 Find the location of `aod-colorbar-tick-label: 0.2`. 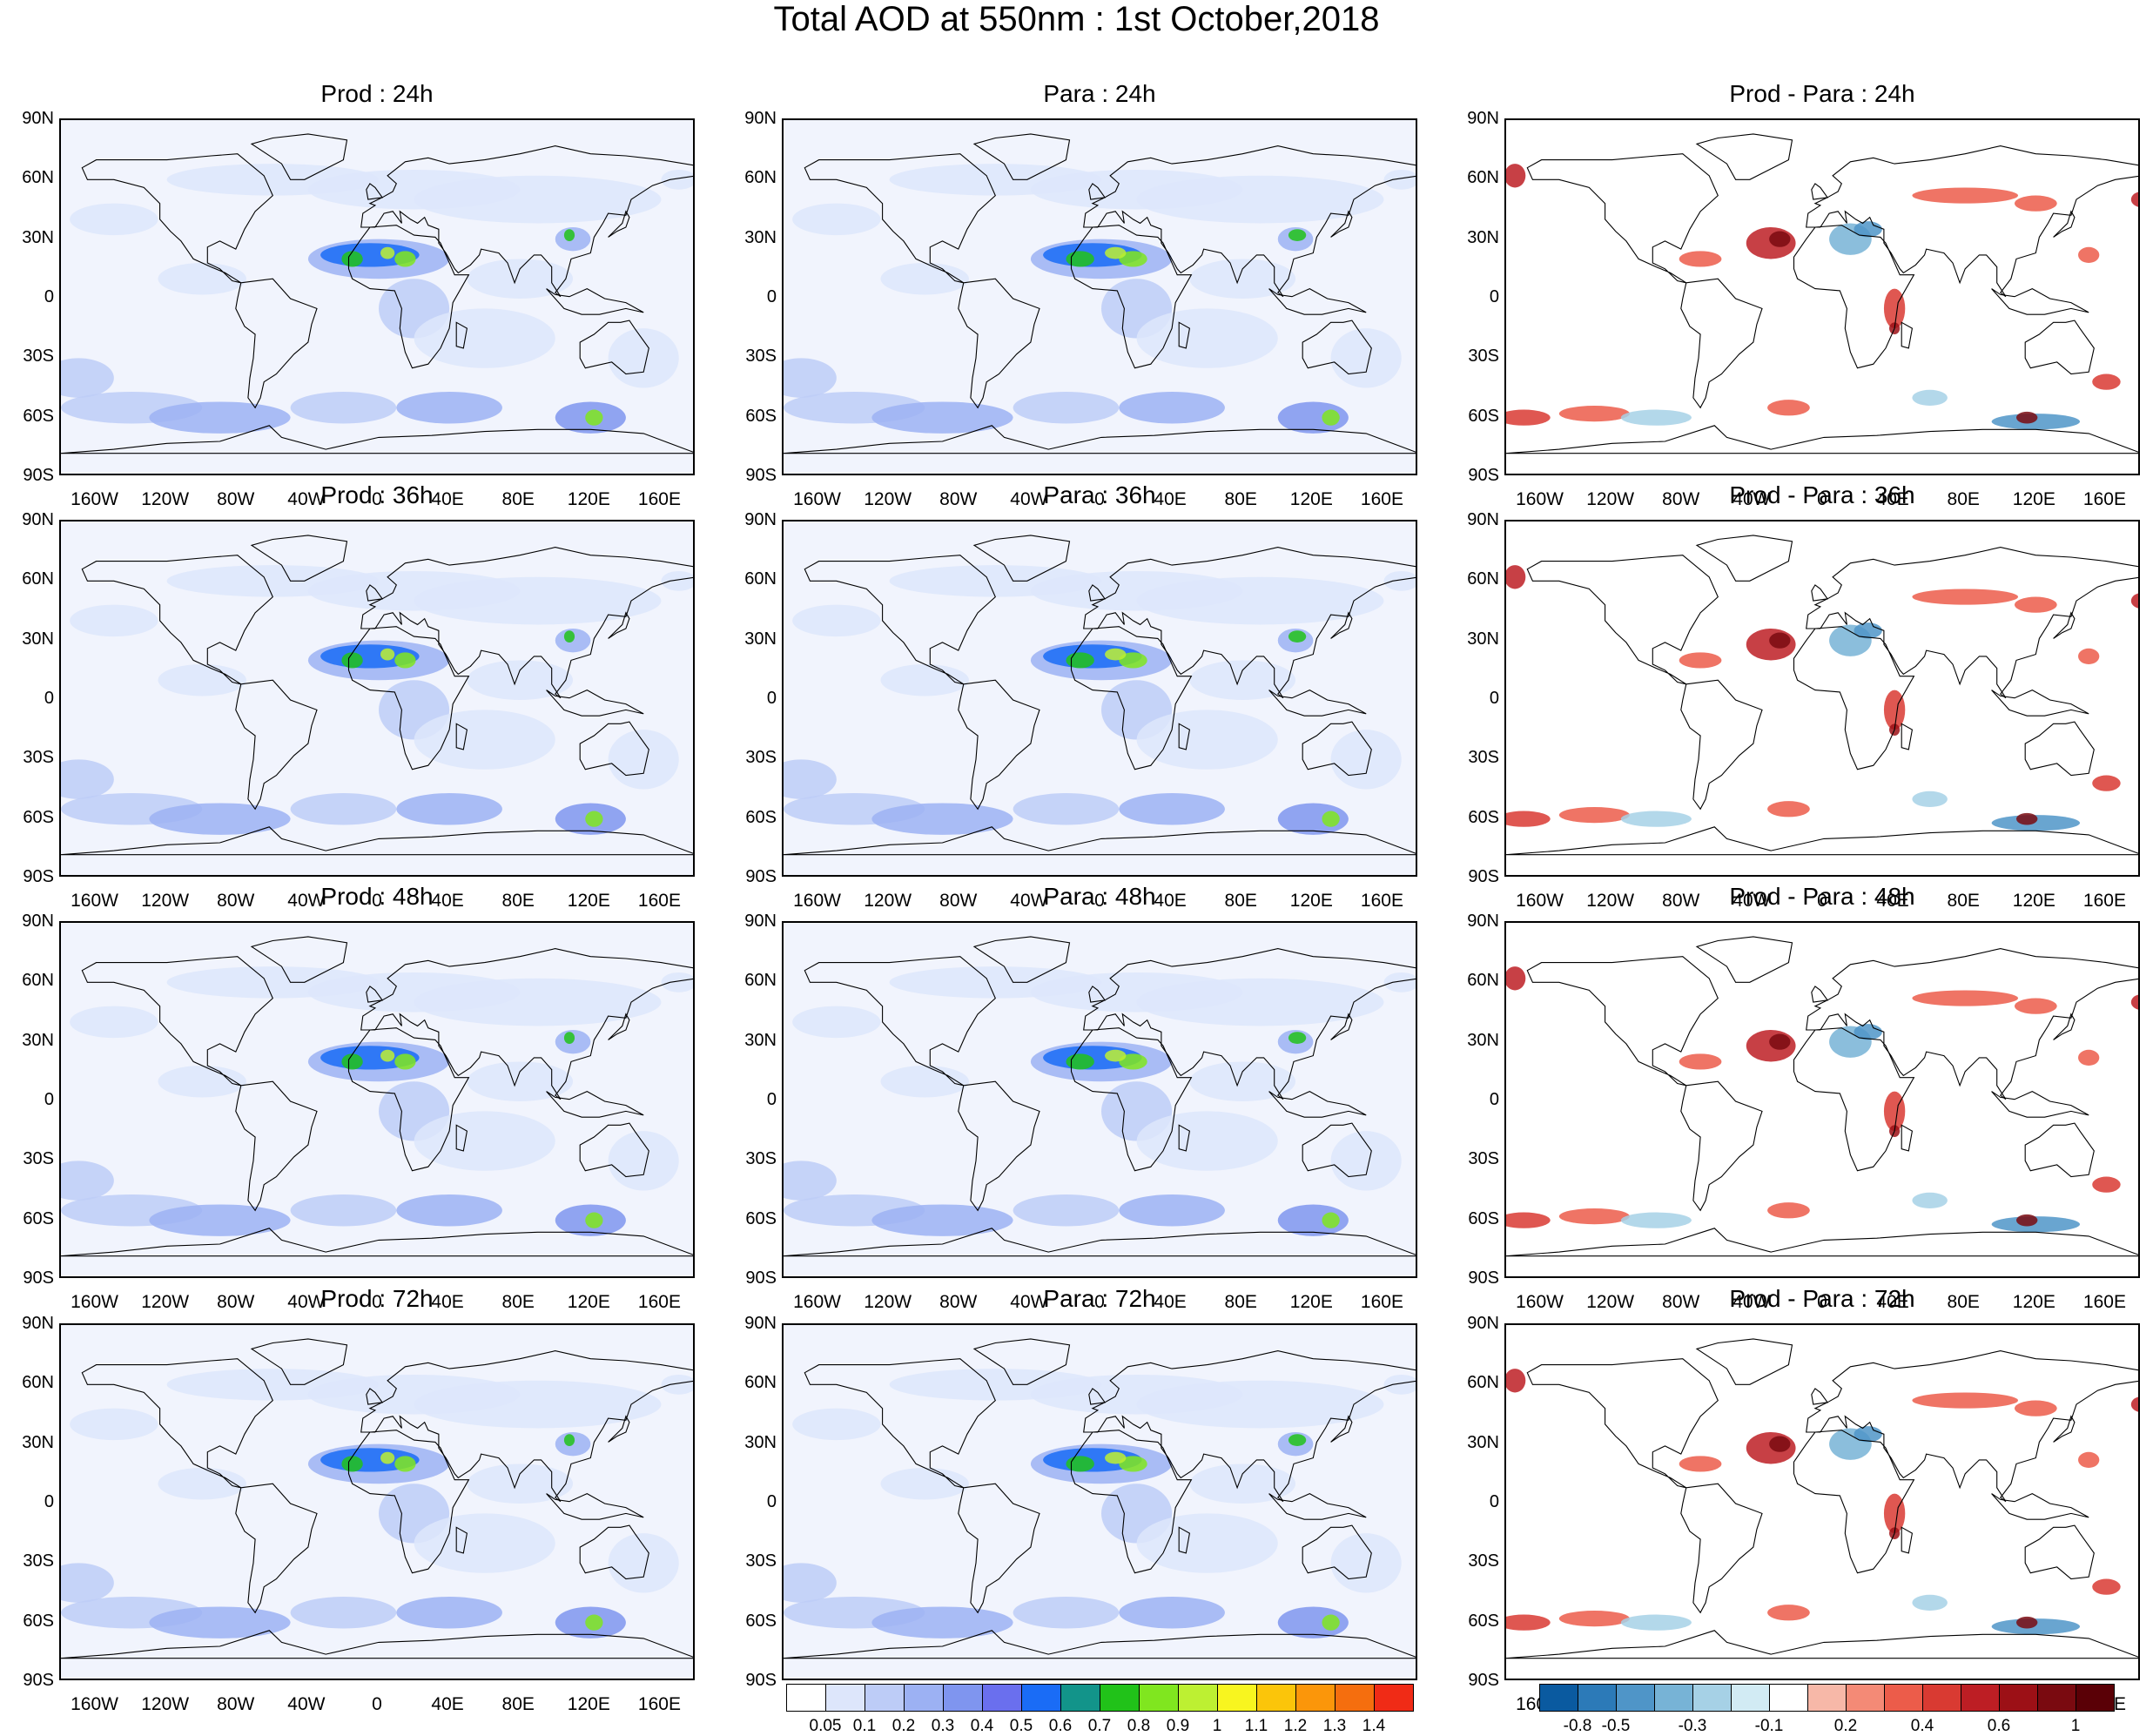

aod-colorbar-tick-label: 0.2 is located at coordinates (903, 1726).